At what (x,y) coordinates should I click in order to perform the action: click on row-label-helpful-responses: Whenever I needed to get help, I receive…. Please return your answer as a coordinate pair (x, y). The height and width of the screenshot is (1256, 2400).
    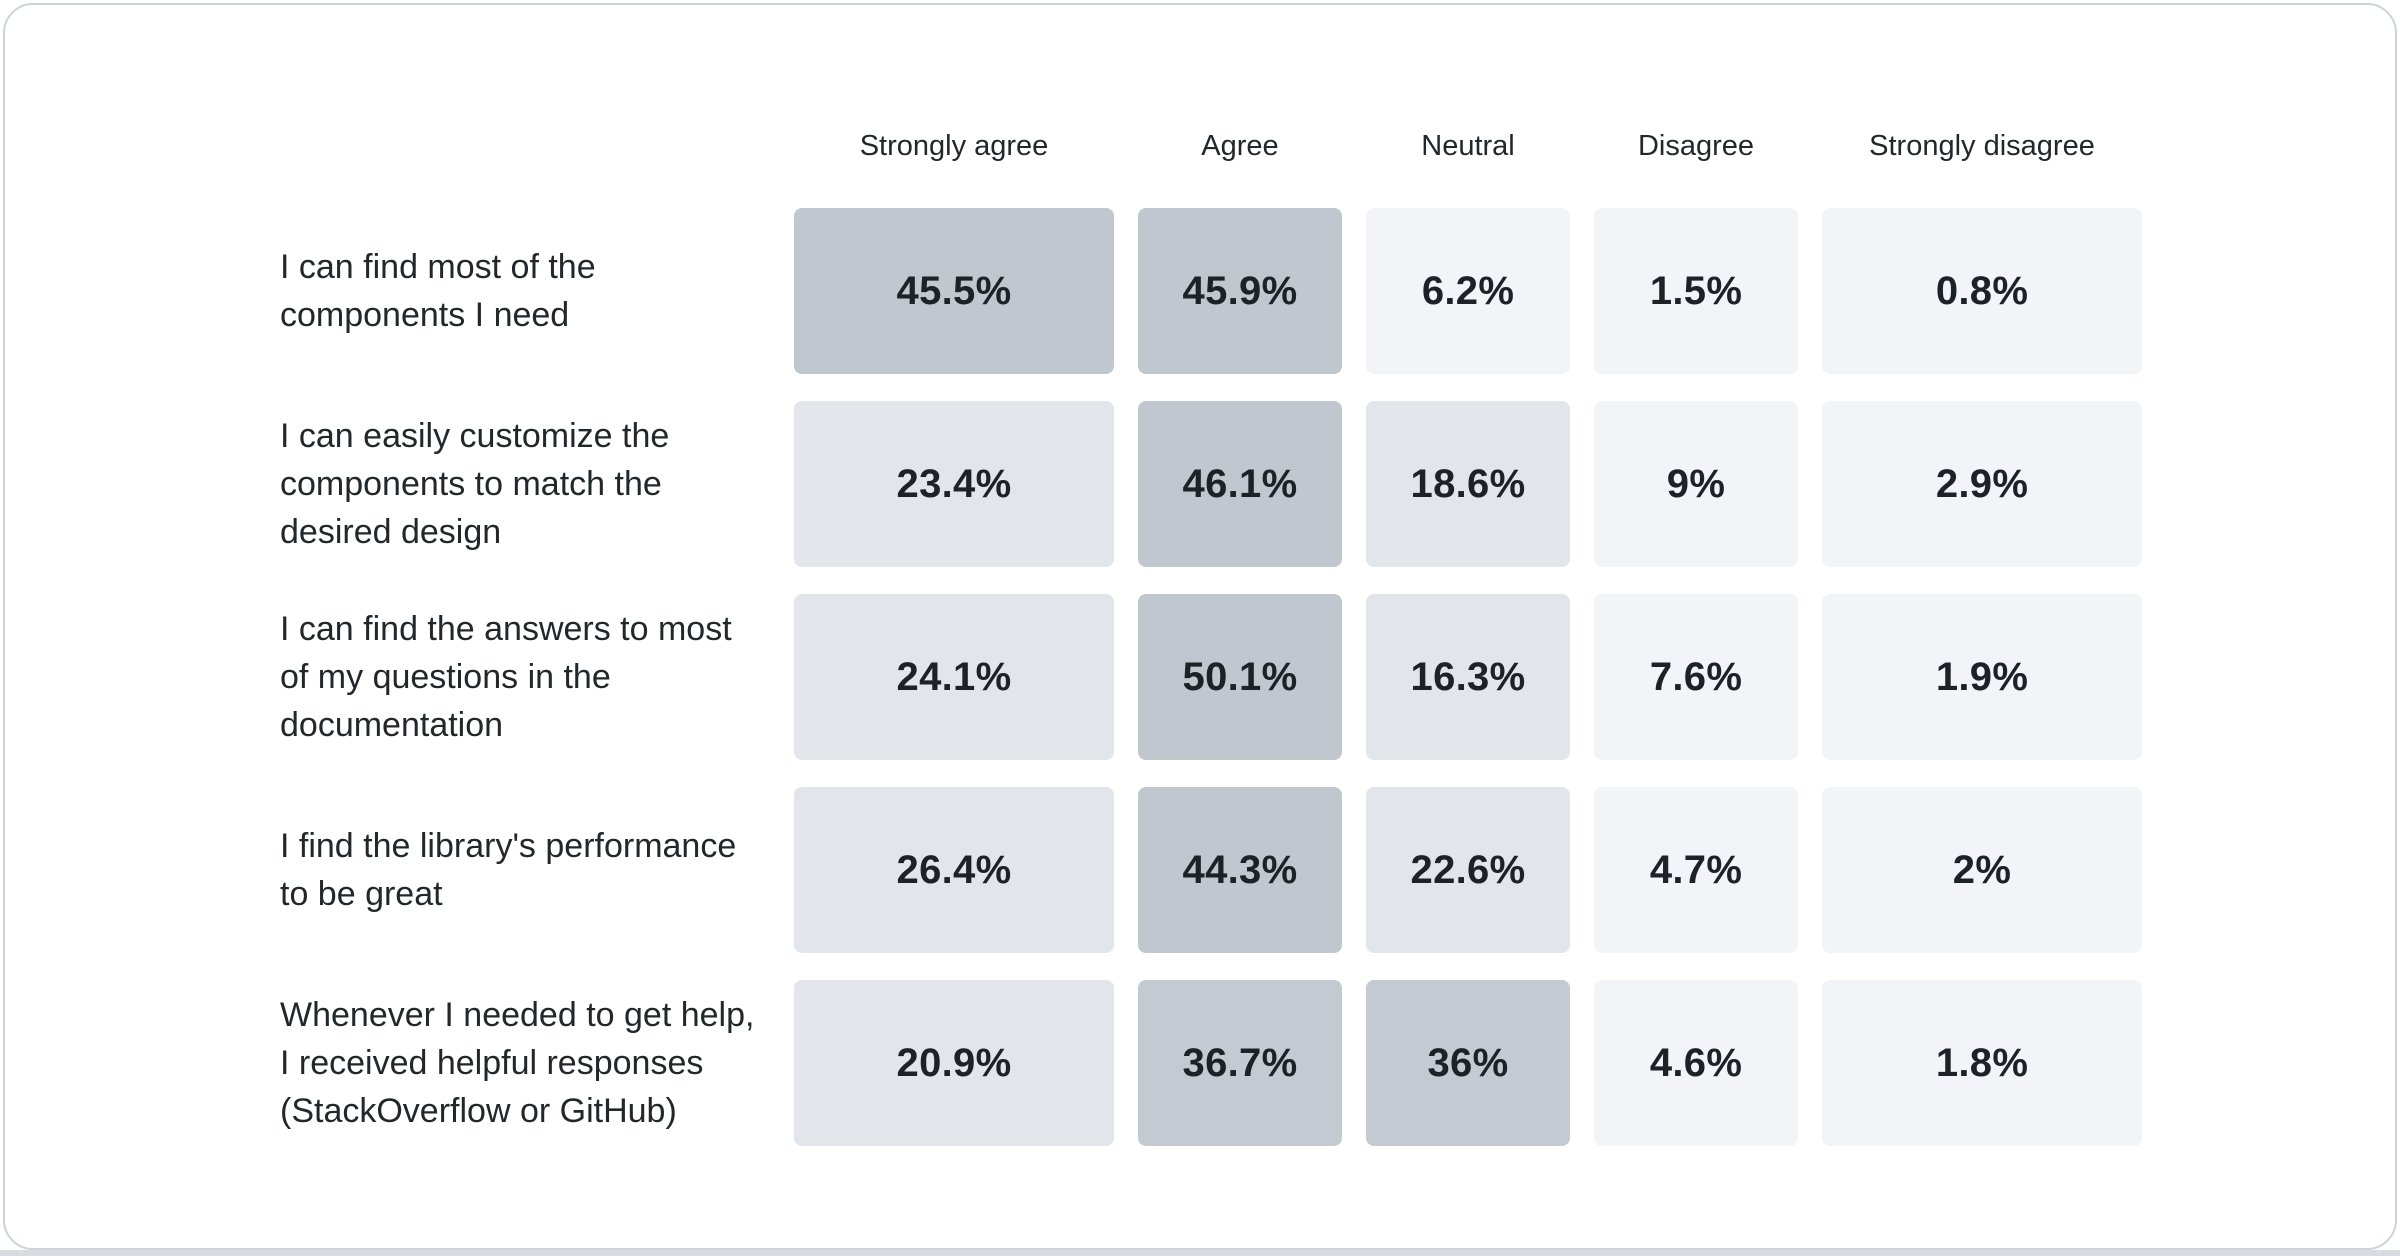
    Looking at the image, I should click on (517, 1063).